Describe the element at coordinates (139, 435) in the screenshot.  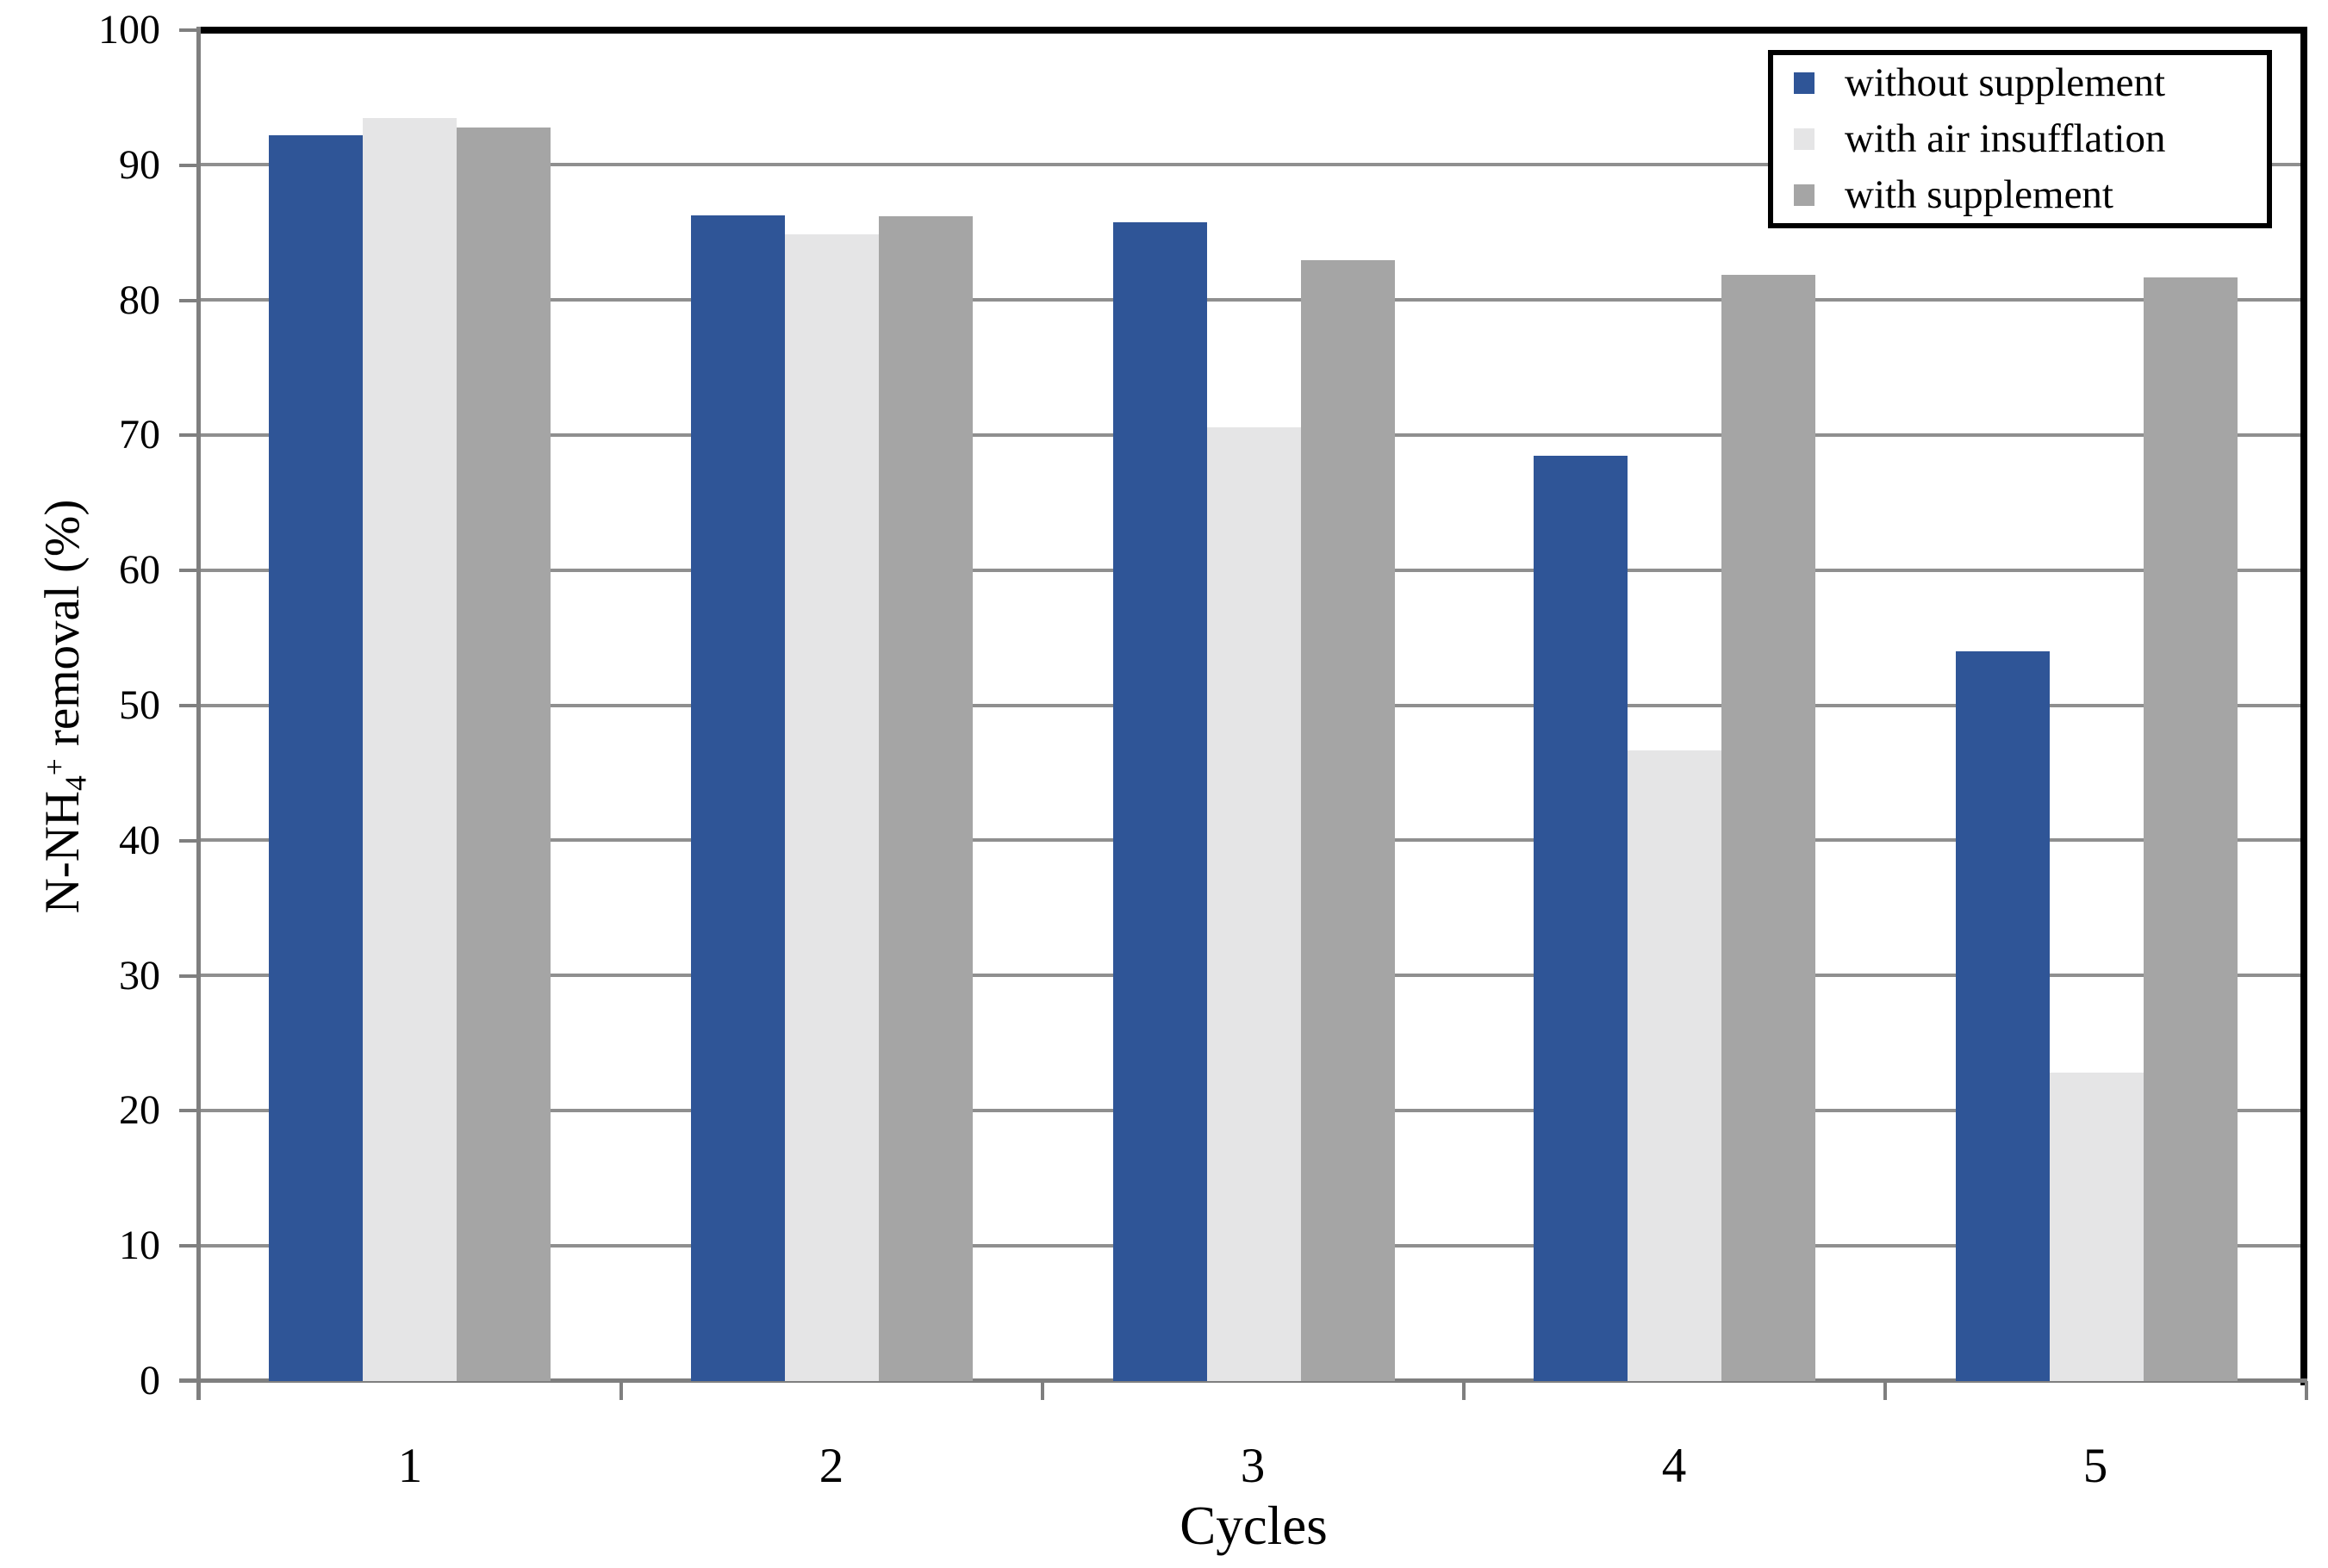
I see `y-tick-label-70: 70` at that location.